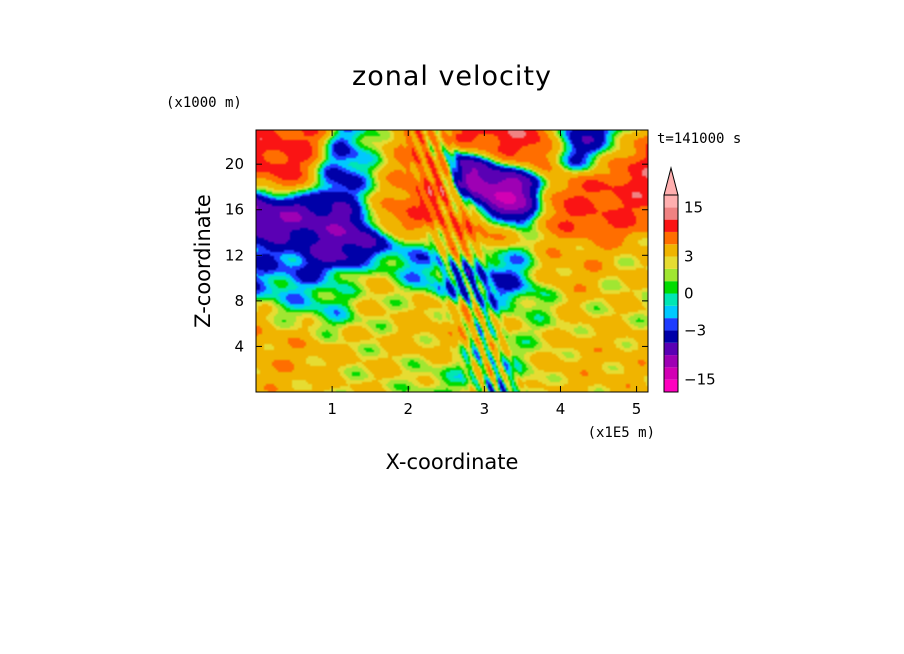 This screenshot has width=904, height=654. I want to click on x-tick-label: 1, so click(332, 409).